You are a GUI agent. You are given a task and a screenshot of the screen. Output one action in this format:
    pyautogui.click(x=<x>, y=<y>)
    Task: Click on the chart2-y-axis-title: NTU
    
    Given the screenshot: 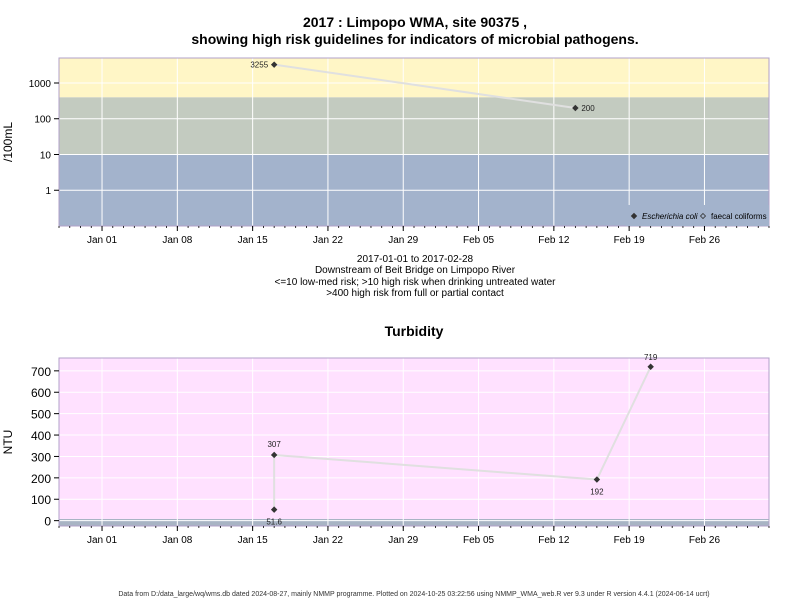 What is the action you would take?
    pyautogui.click(x=8, y=442)
    